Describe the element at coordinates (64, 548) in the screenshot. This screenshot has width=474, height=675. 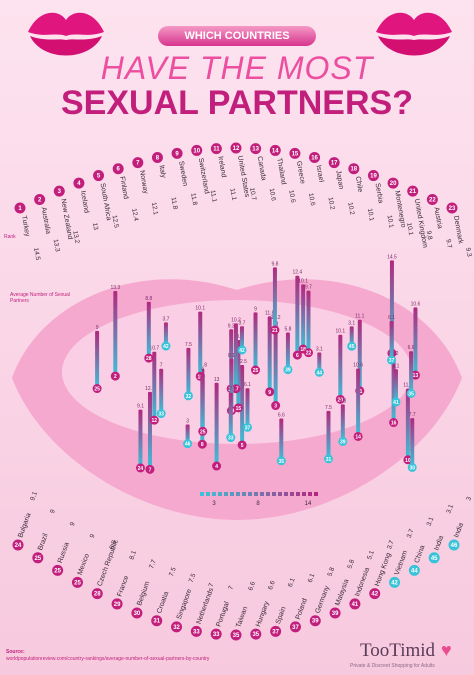
I see `bottom-entry: 25 Russia 9` at that location.